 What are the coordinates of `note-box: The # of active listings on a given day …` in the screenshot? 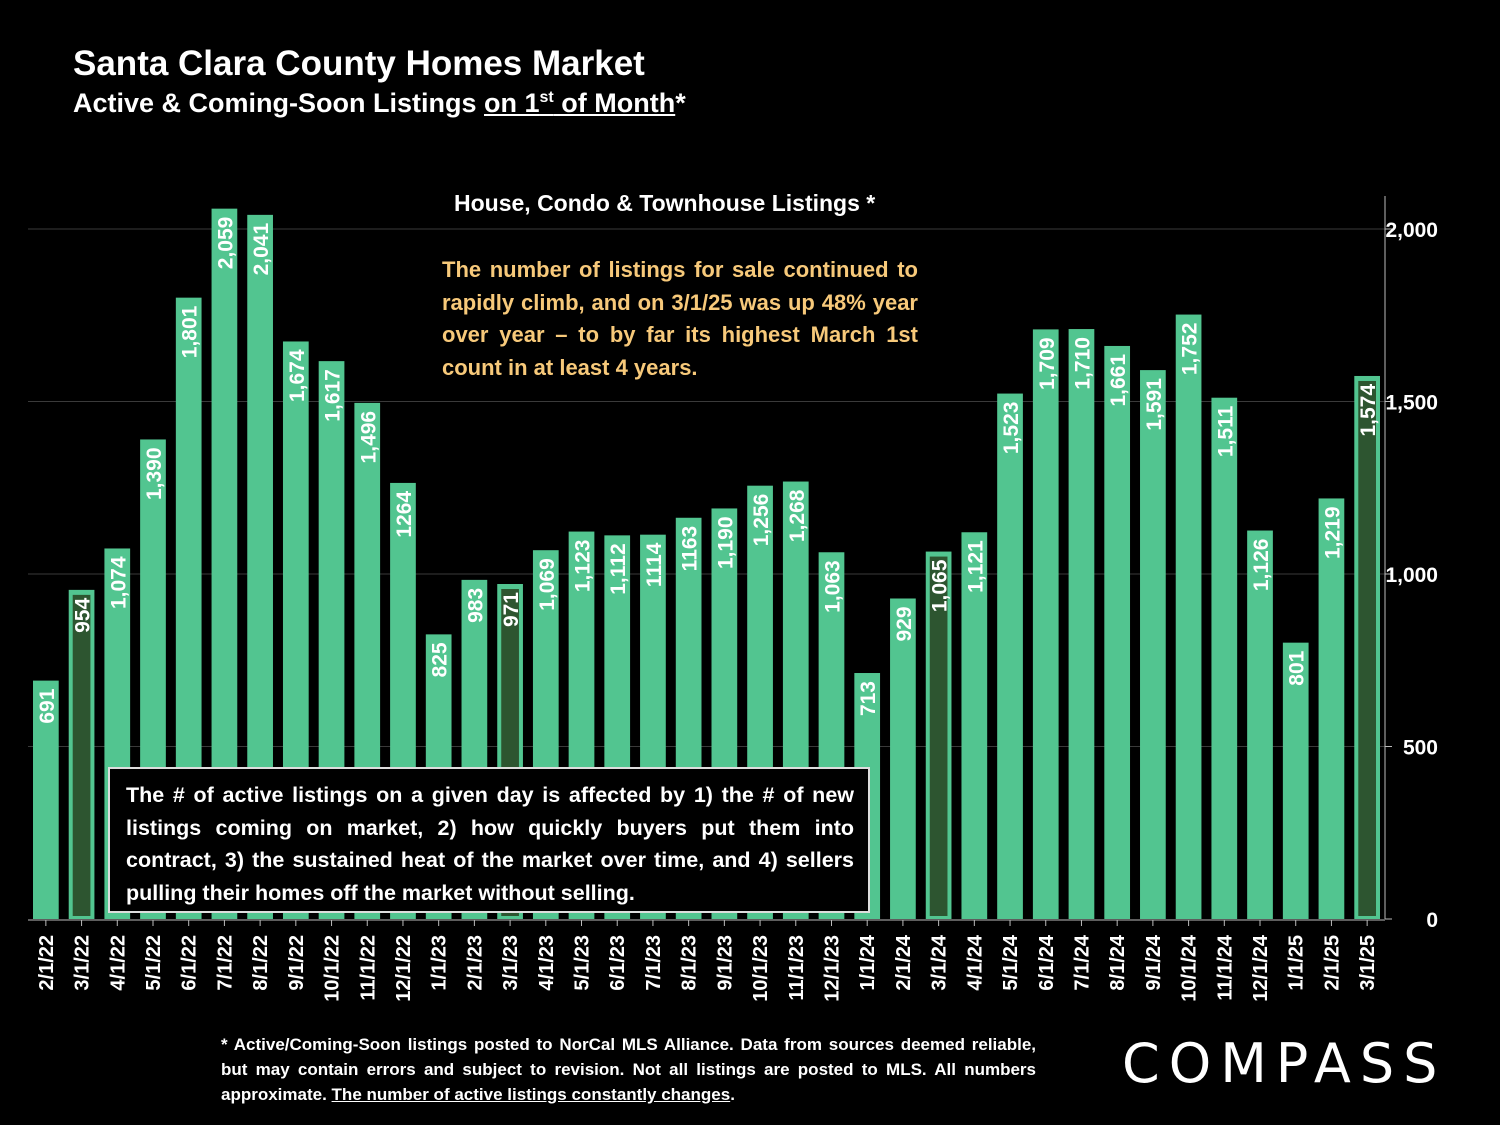 It's located at (489, 840).